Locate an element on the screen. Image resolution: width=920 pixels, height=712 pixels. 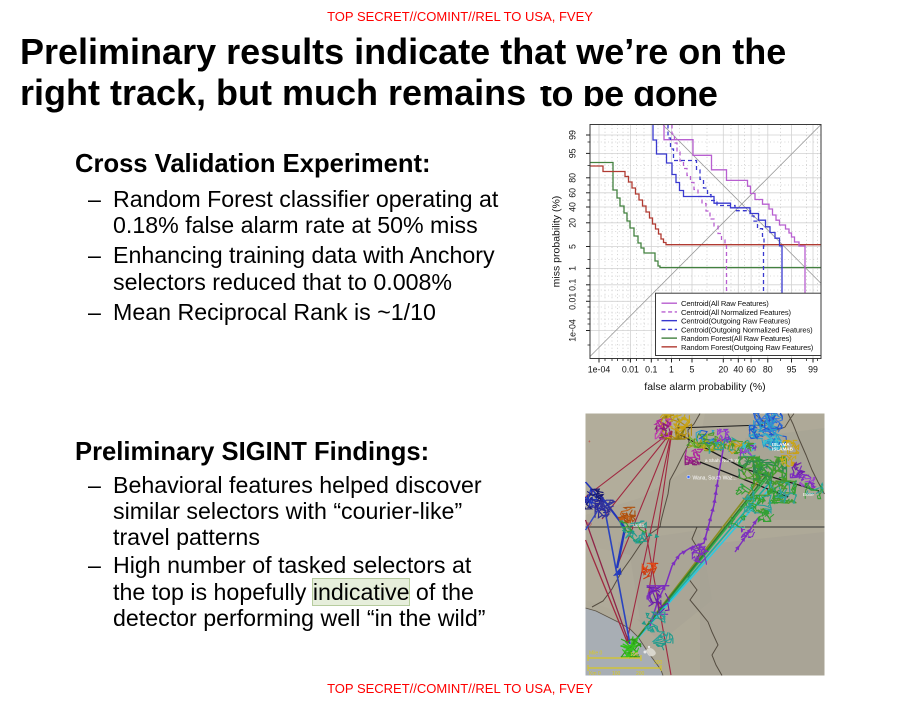
svg-text: Bone is located at coordinates (808, 494).